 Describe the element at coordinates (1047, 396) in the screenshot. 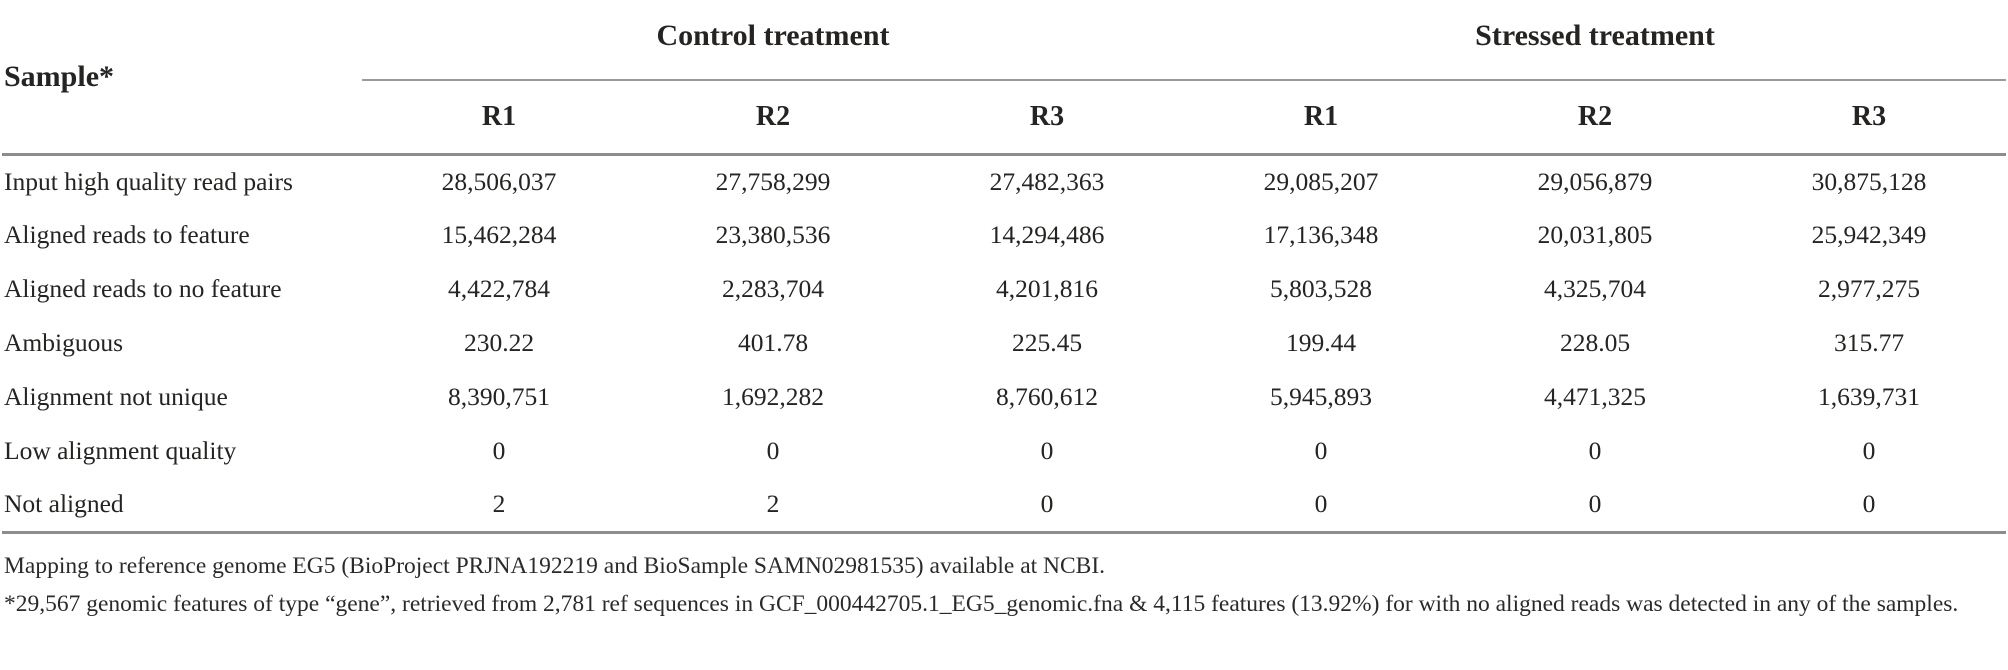

I see `data-cell: 8,760,612` at that location.